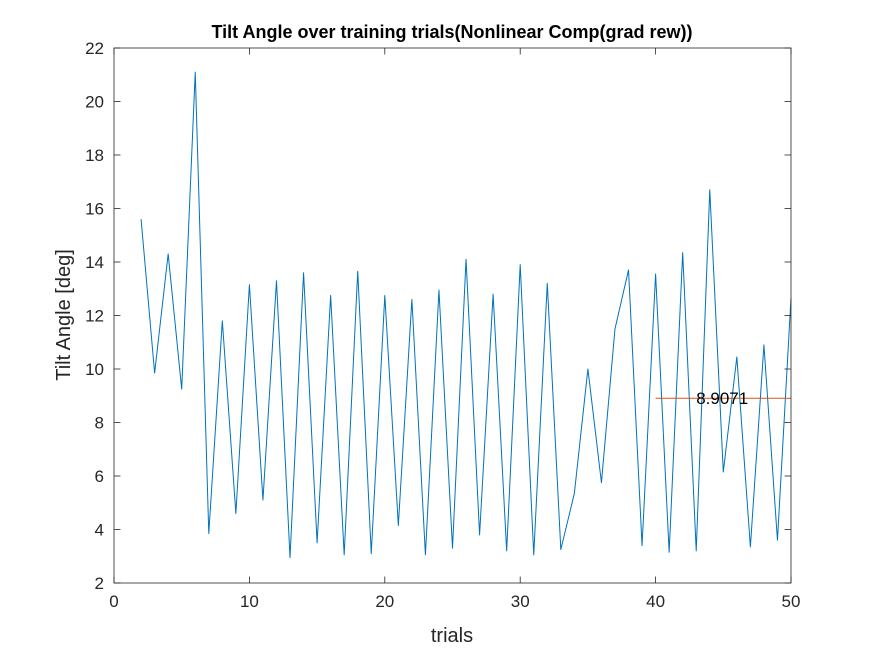 The width and height of the screenshot is (875, 661). I want to click on annotation-label: 8.9071, so click(722, 398).